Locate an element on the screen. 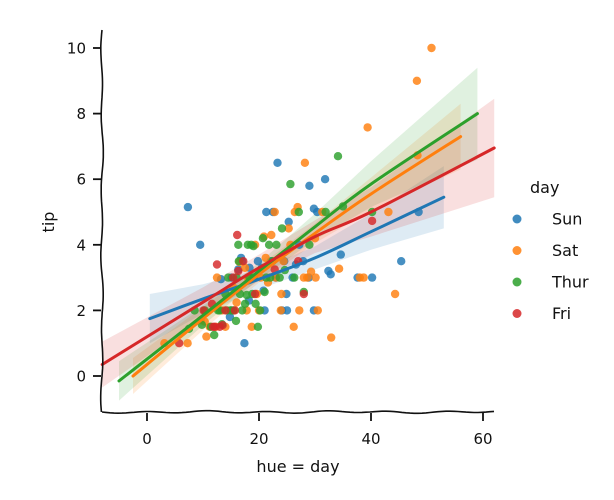 This screenshot has height=500, width=614. x-tick-label: 20 is located at coordinates (258, 439).